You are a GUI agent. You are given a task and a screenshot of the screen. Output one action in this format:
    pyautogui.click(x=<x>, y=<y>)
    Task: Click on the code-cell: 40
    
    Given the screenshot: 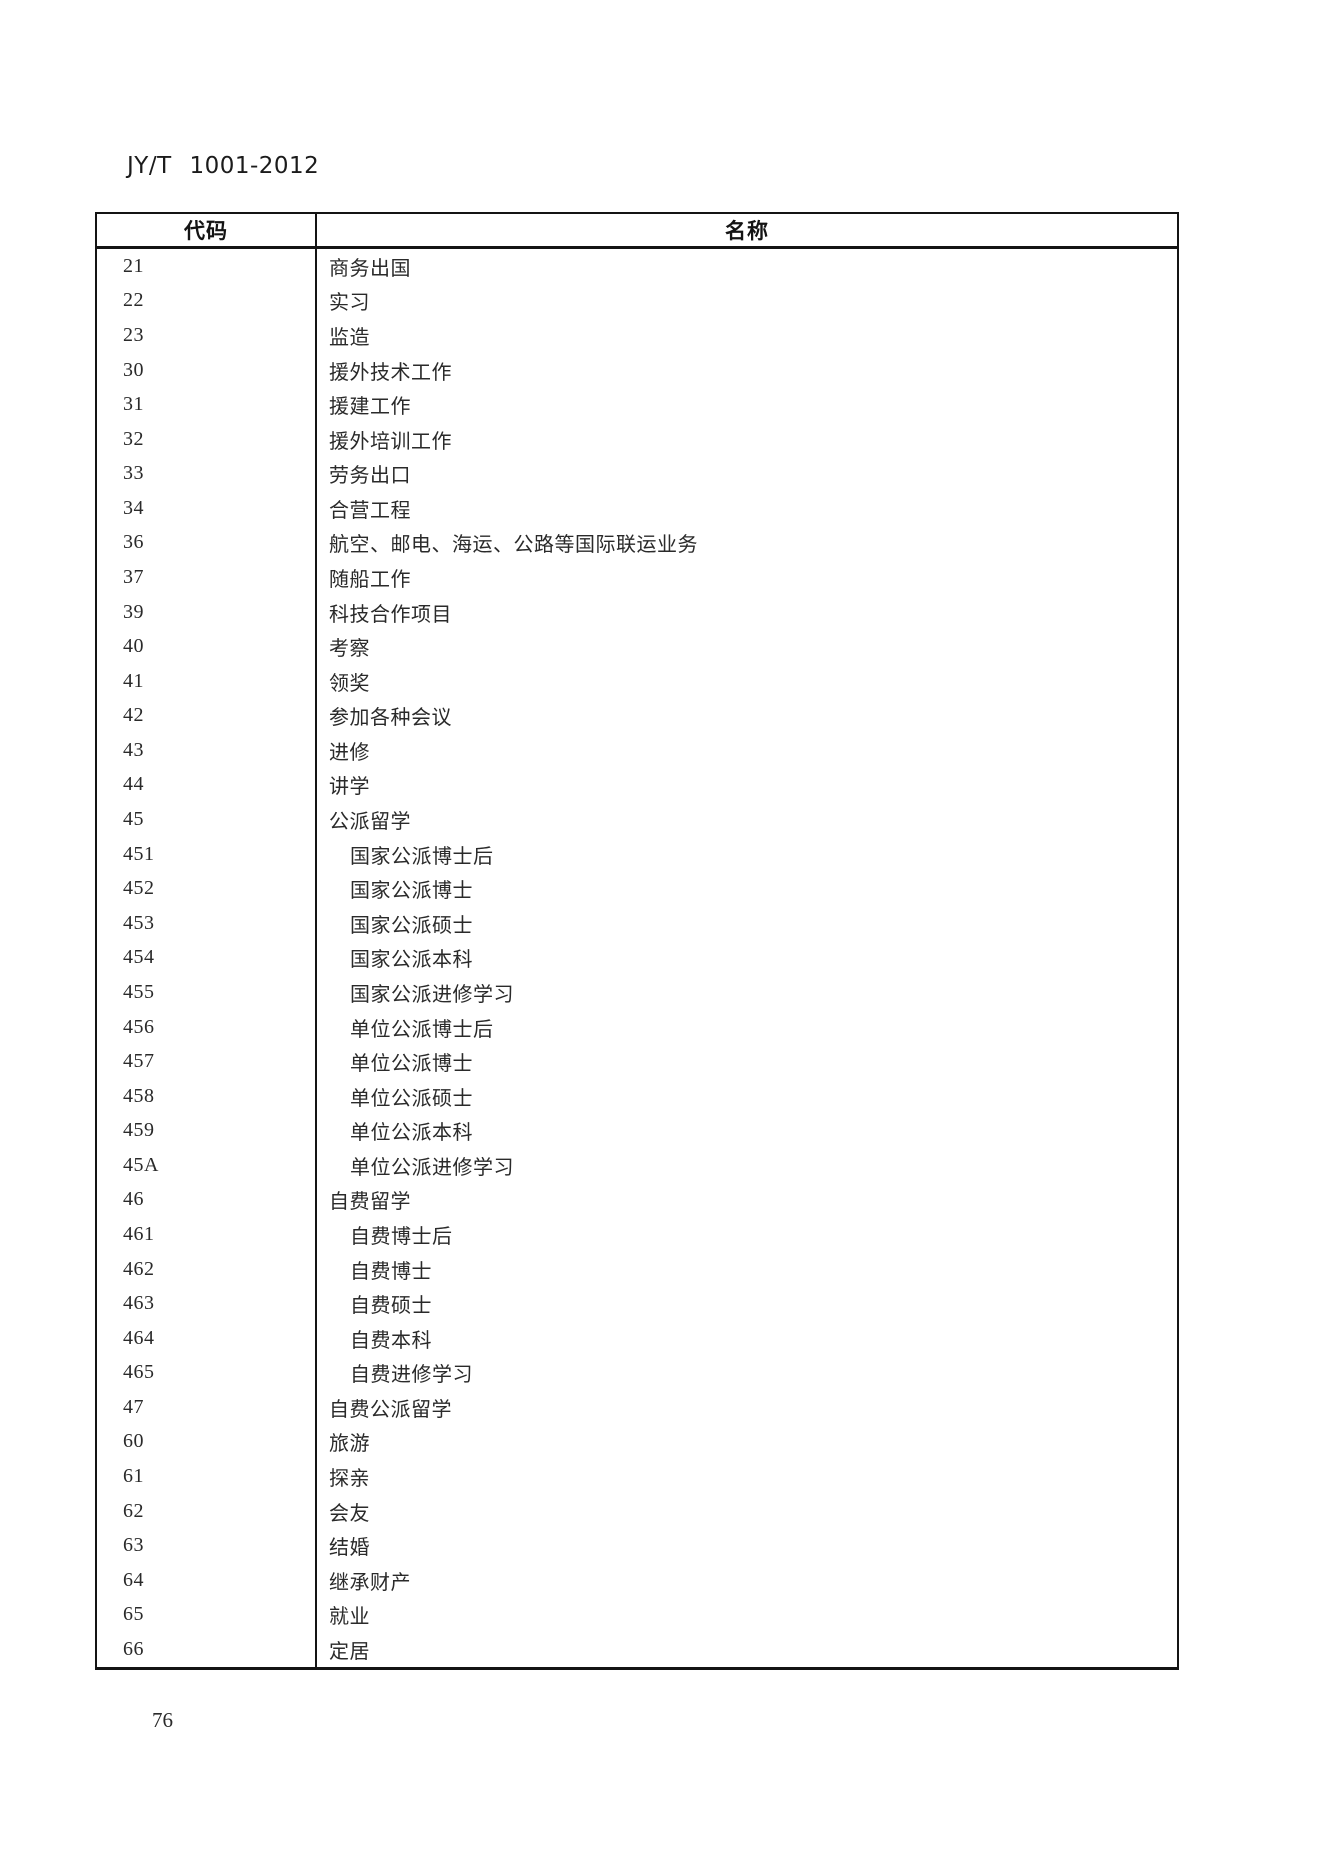 What is the action you would take?
    pyautogui.click(x=207, y=646)
    